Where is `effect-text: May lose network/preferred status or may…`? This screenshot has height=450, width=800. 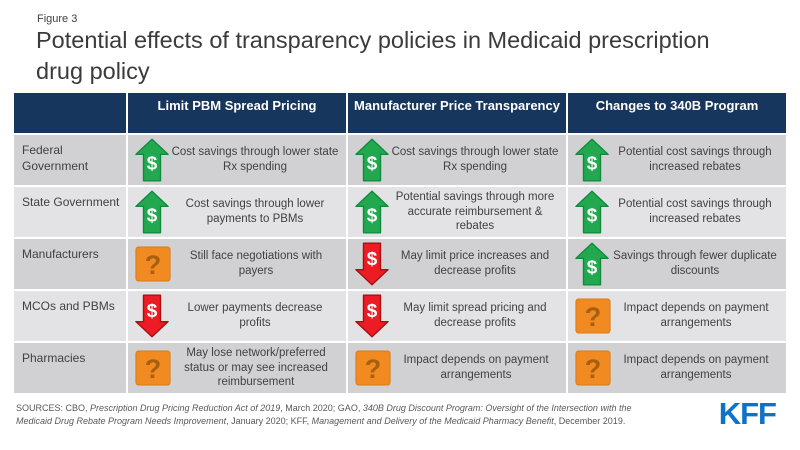 effect-text: May lose network/preferred status or may… is located at coordinates (256, 367).